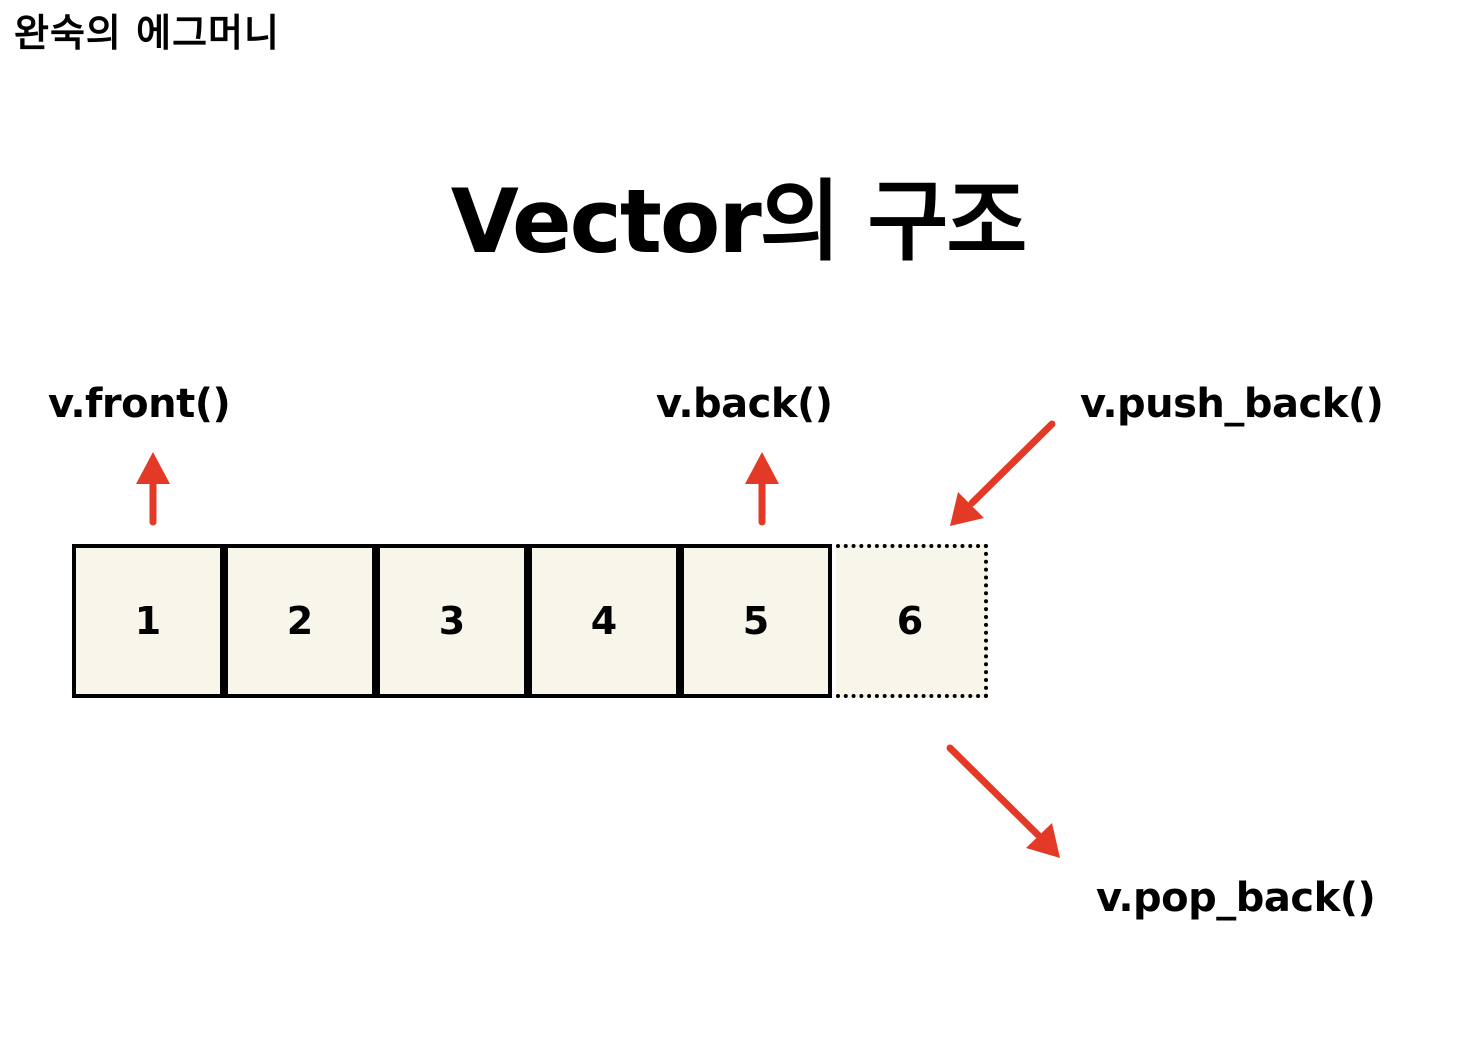 Image resolution: width=1476 pixels, height=1044 pixels. I want to click on push-back-arrow-head, so click(967, 509).